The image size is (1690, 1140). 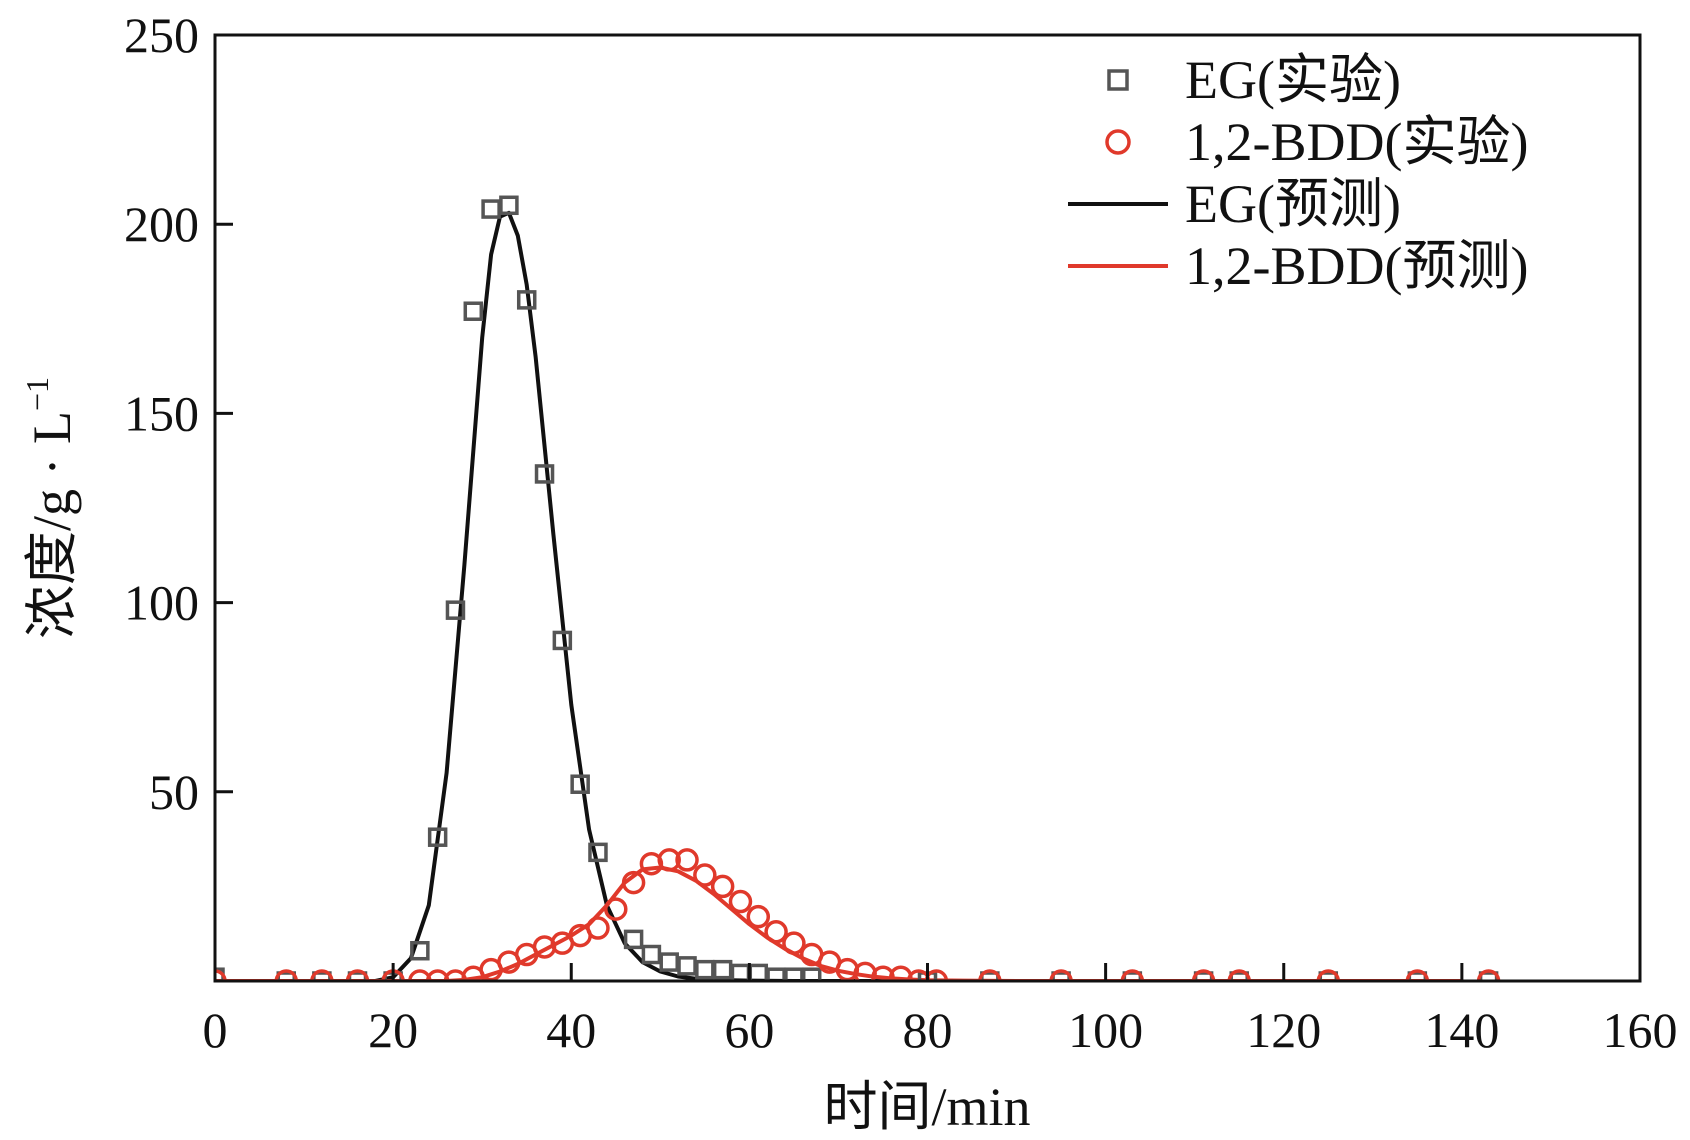 I want to click on legend-label-0: EG(实验), so click(x=1293, y=80).